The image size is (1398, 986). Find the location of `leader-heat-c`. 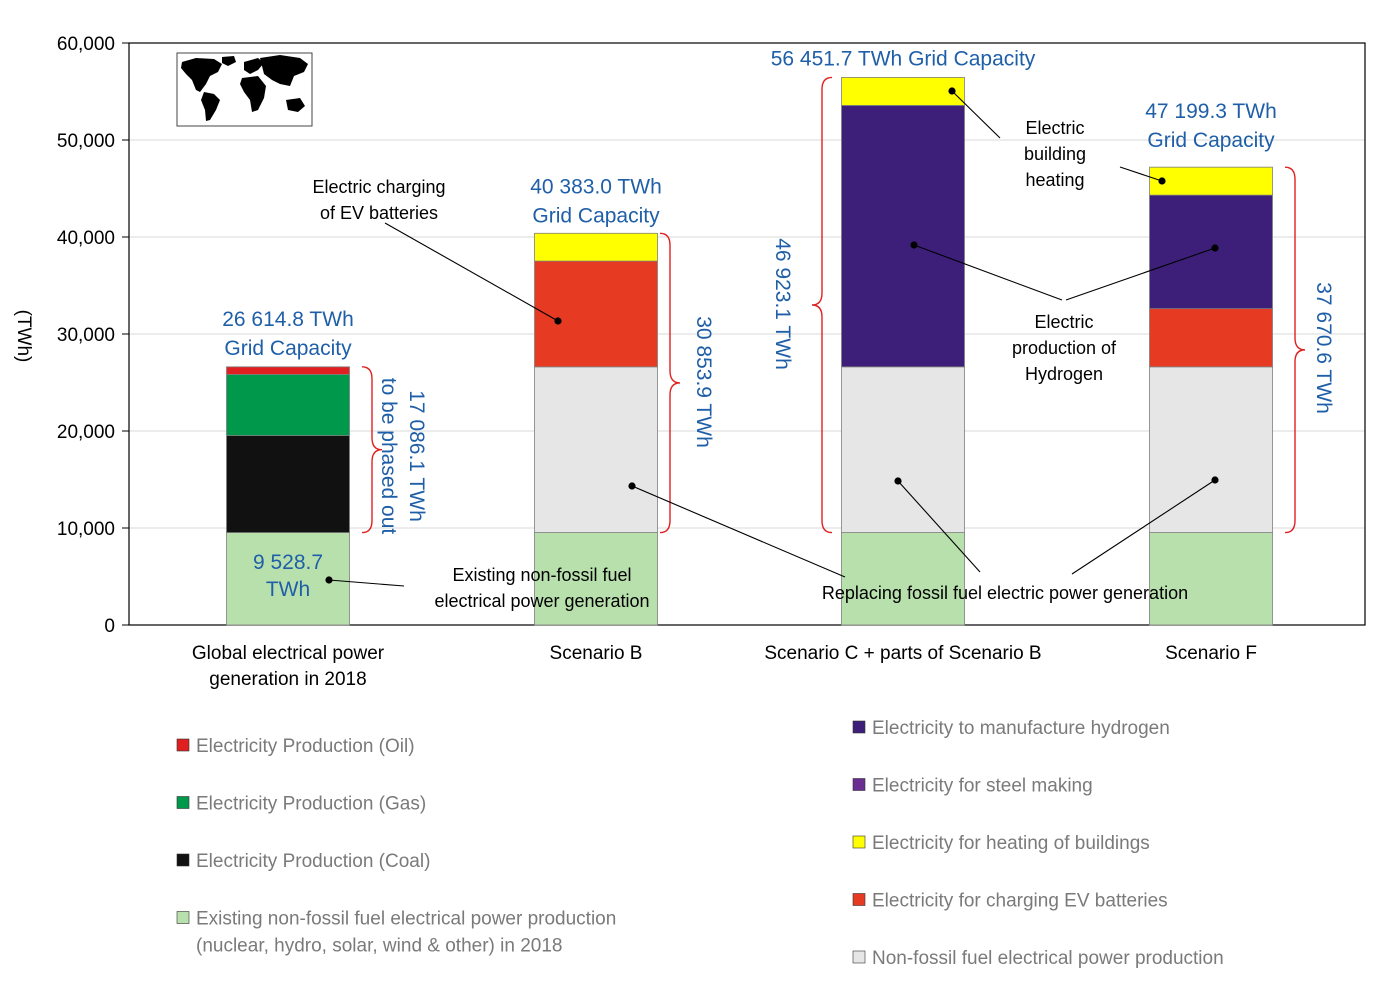

leader-heat-c is located at coordinates (976, 114).